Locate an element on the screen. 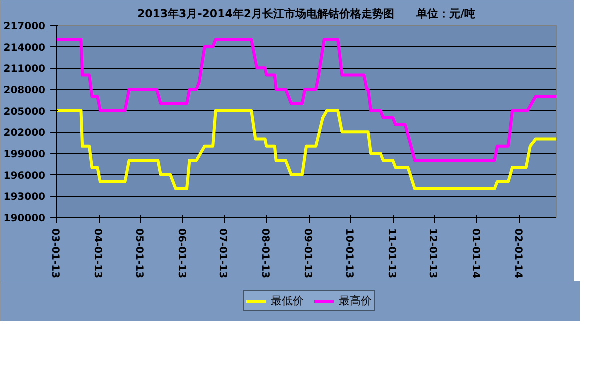  y-tick-label: 199000 is located at coordinates (25, 155).